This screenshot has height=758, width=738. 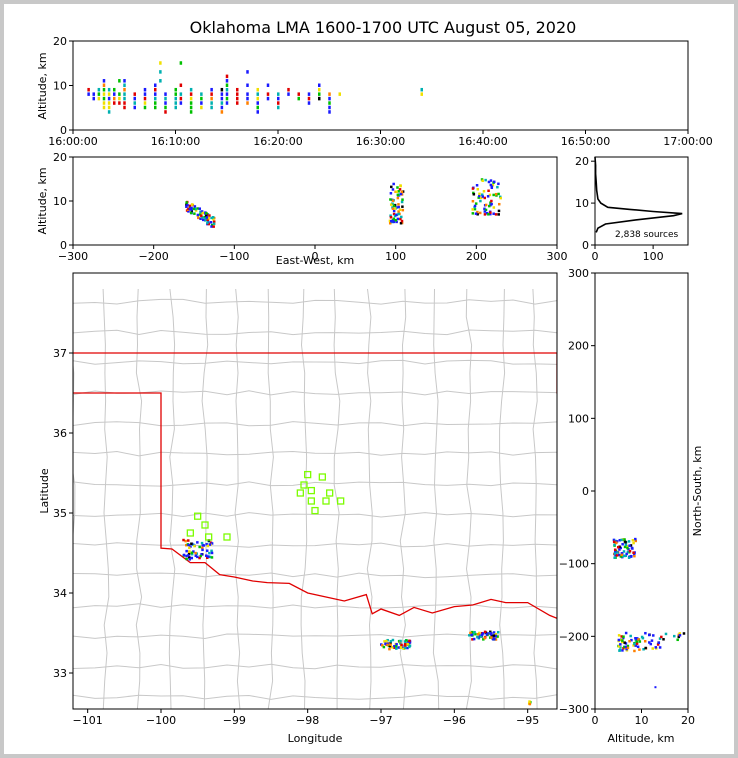 What do you see at coordinates (574, 636) in the screenshot?
I see `north-south-ytick-label: −200` at bounding box center [574, 636].